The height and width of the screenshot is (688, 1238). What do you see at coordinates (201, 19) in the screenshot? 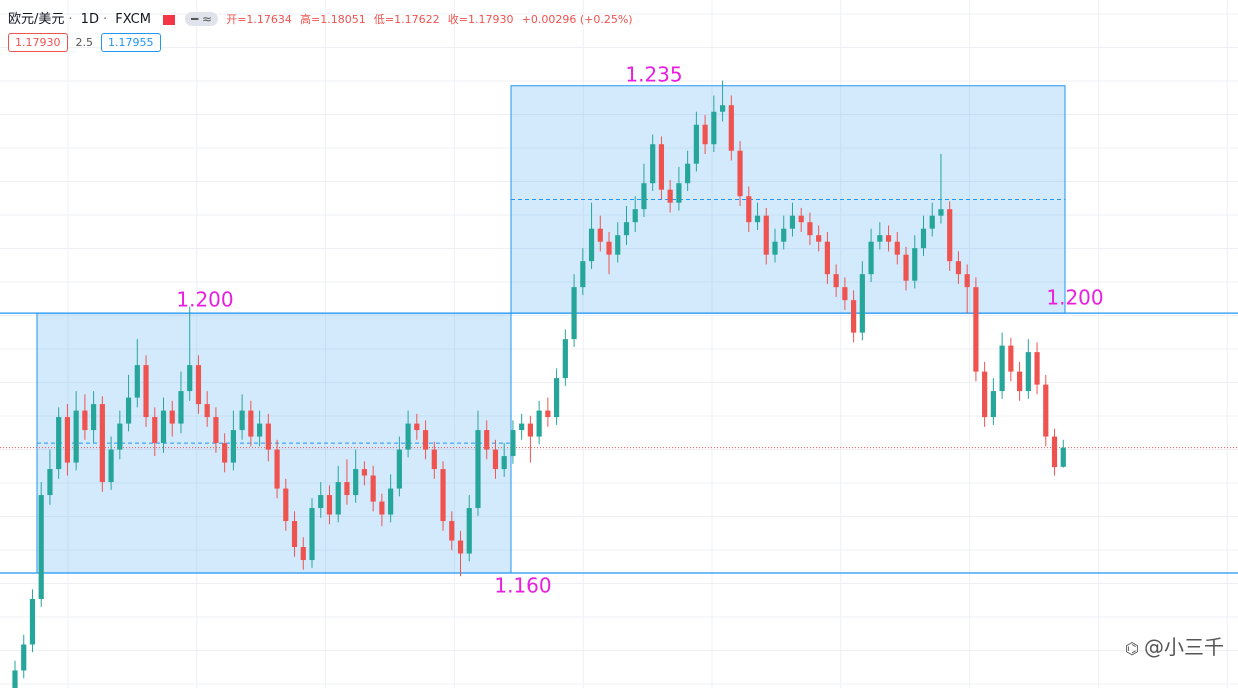
I see `toggle: ━ ≈` at bounding box center [201, 19].